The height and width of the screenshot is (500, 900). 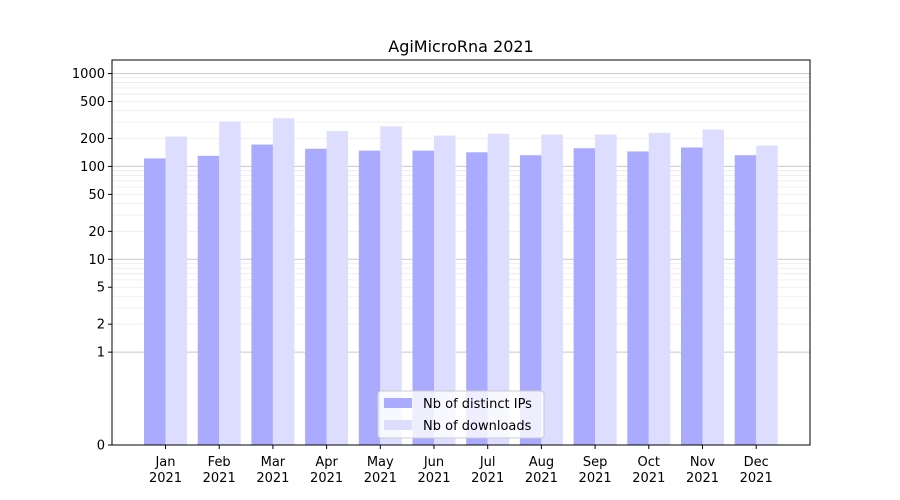 What do you see at coordinates (101, 325) in the screenshot?
I see `y-tick-label: 2` at bounding box center [101, 325].